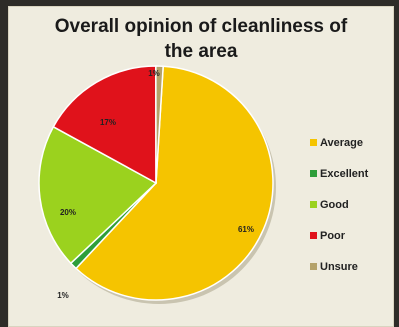 The height and width of the screenshot is (327, 399). I want to click on legend-label-good: Good, so click(334, 204).